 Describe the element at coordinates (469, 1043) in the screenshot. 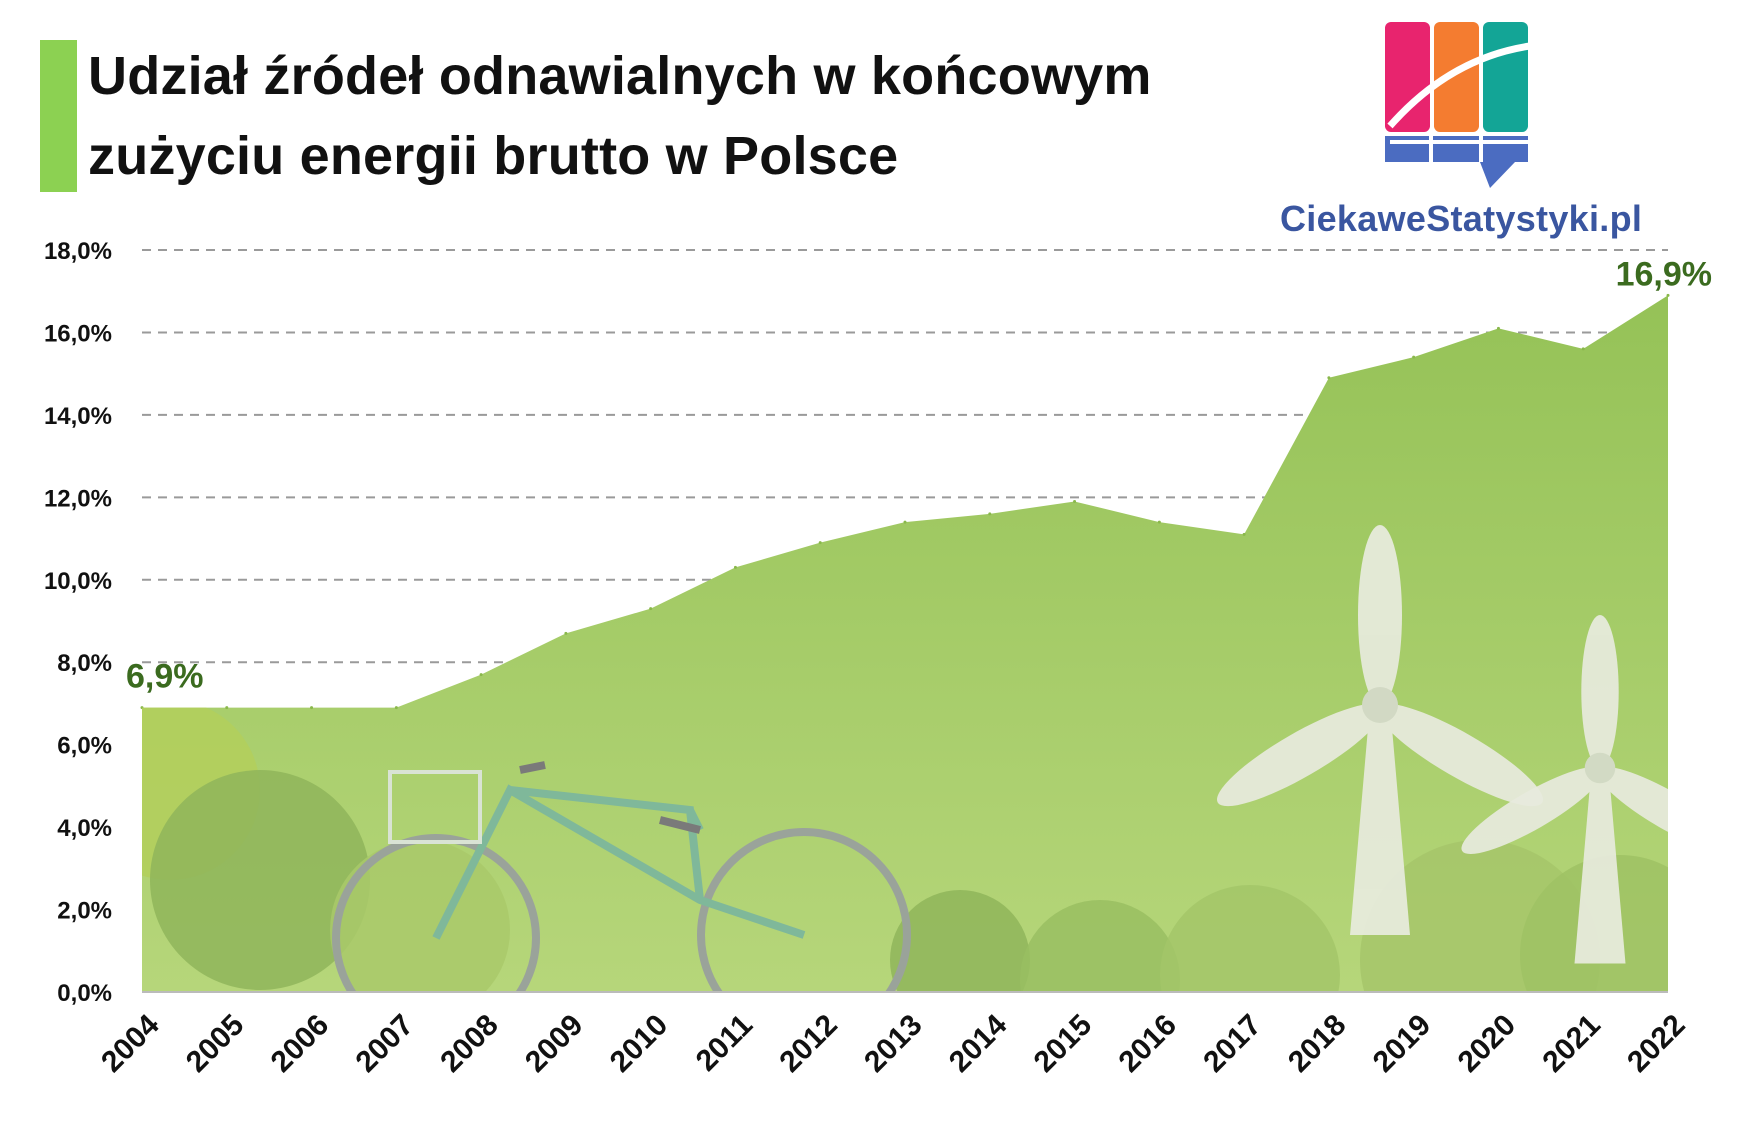

I see `x-tick-label: 2008` at that location.